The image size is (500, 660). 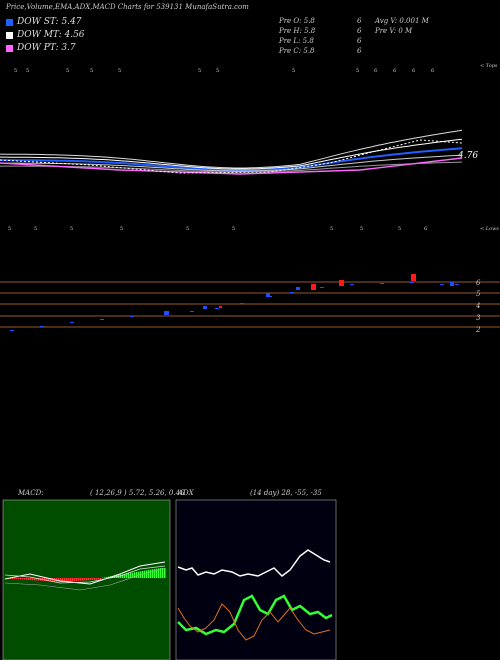 What do you see at coordinates (9, 48) in the screenshot?
I see `dow-pt-swatch` at bounding box center [9, 48].